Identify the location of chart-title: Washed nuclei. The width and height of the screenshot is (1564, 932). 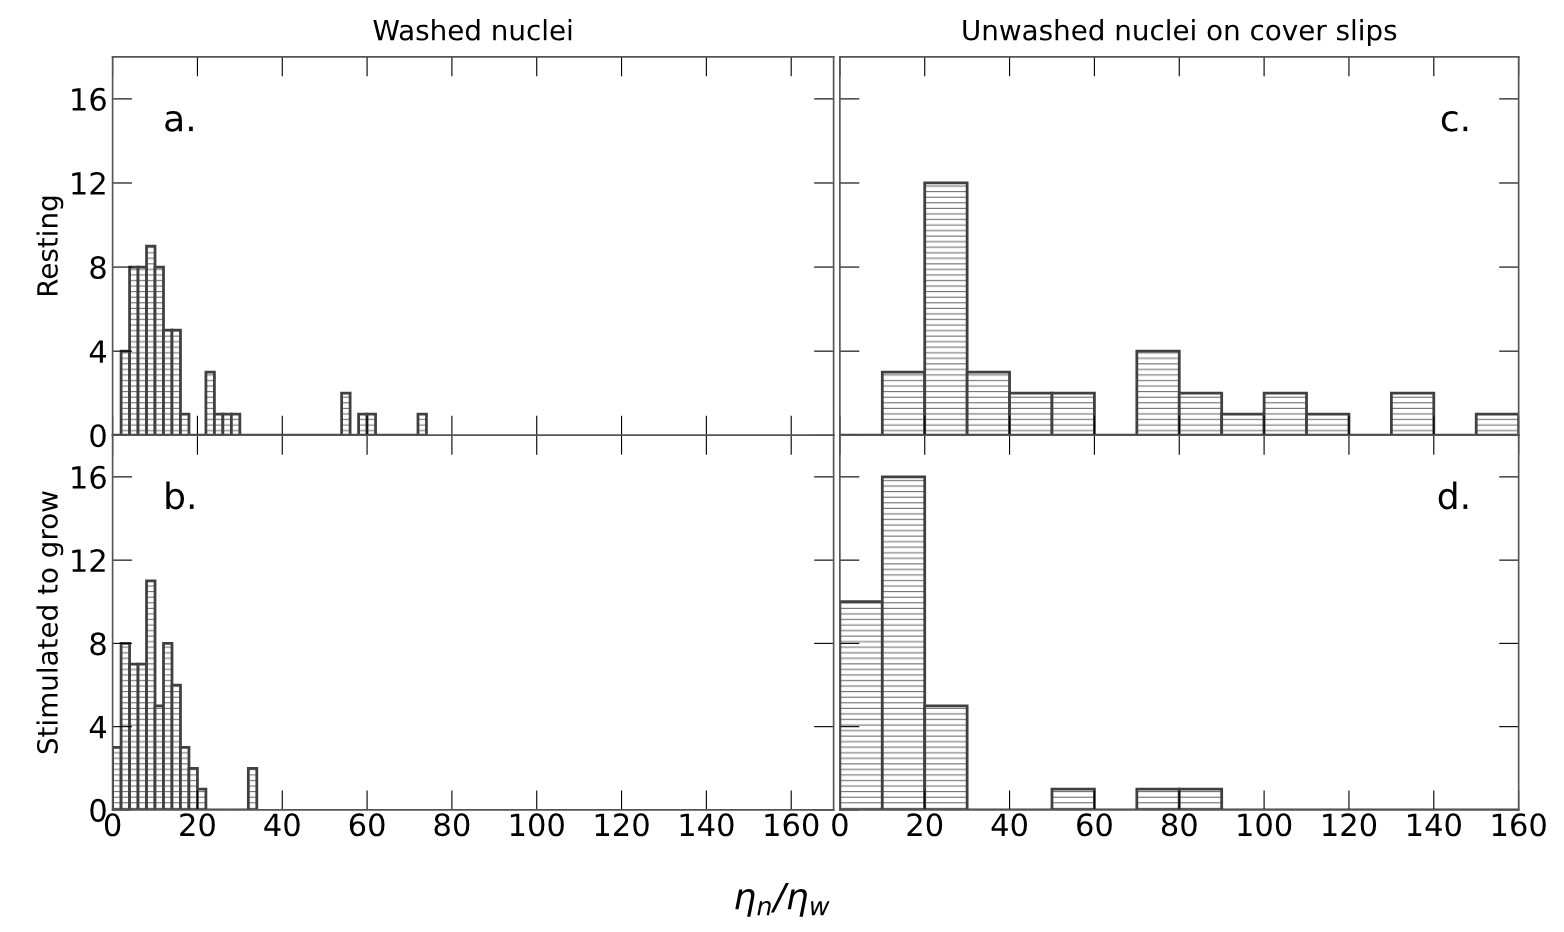
(472, 30).